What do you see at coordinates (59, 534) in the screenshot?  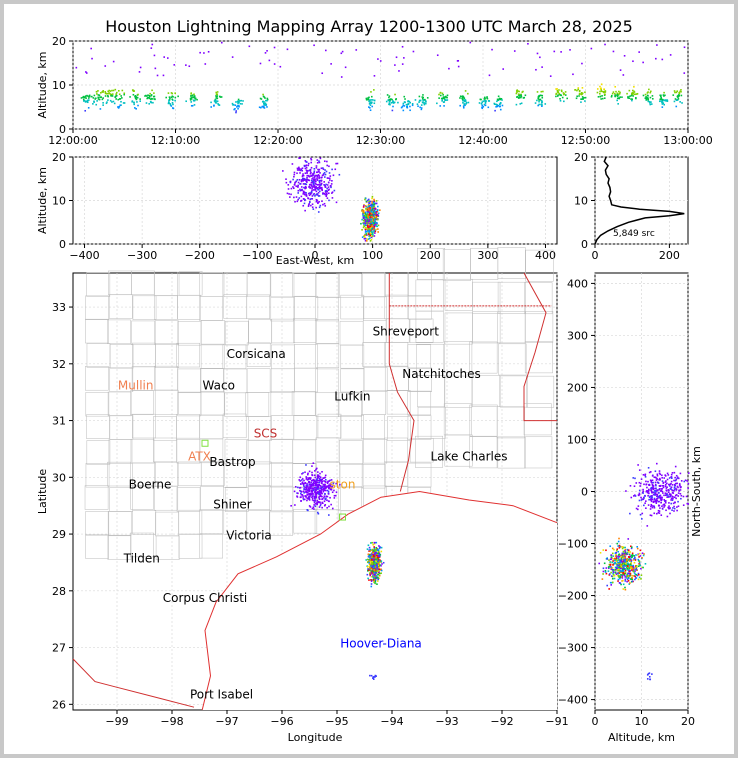 I see `y-tick-label: 29` at bounding box center [59, 534].